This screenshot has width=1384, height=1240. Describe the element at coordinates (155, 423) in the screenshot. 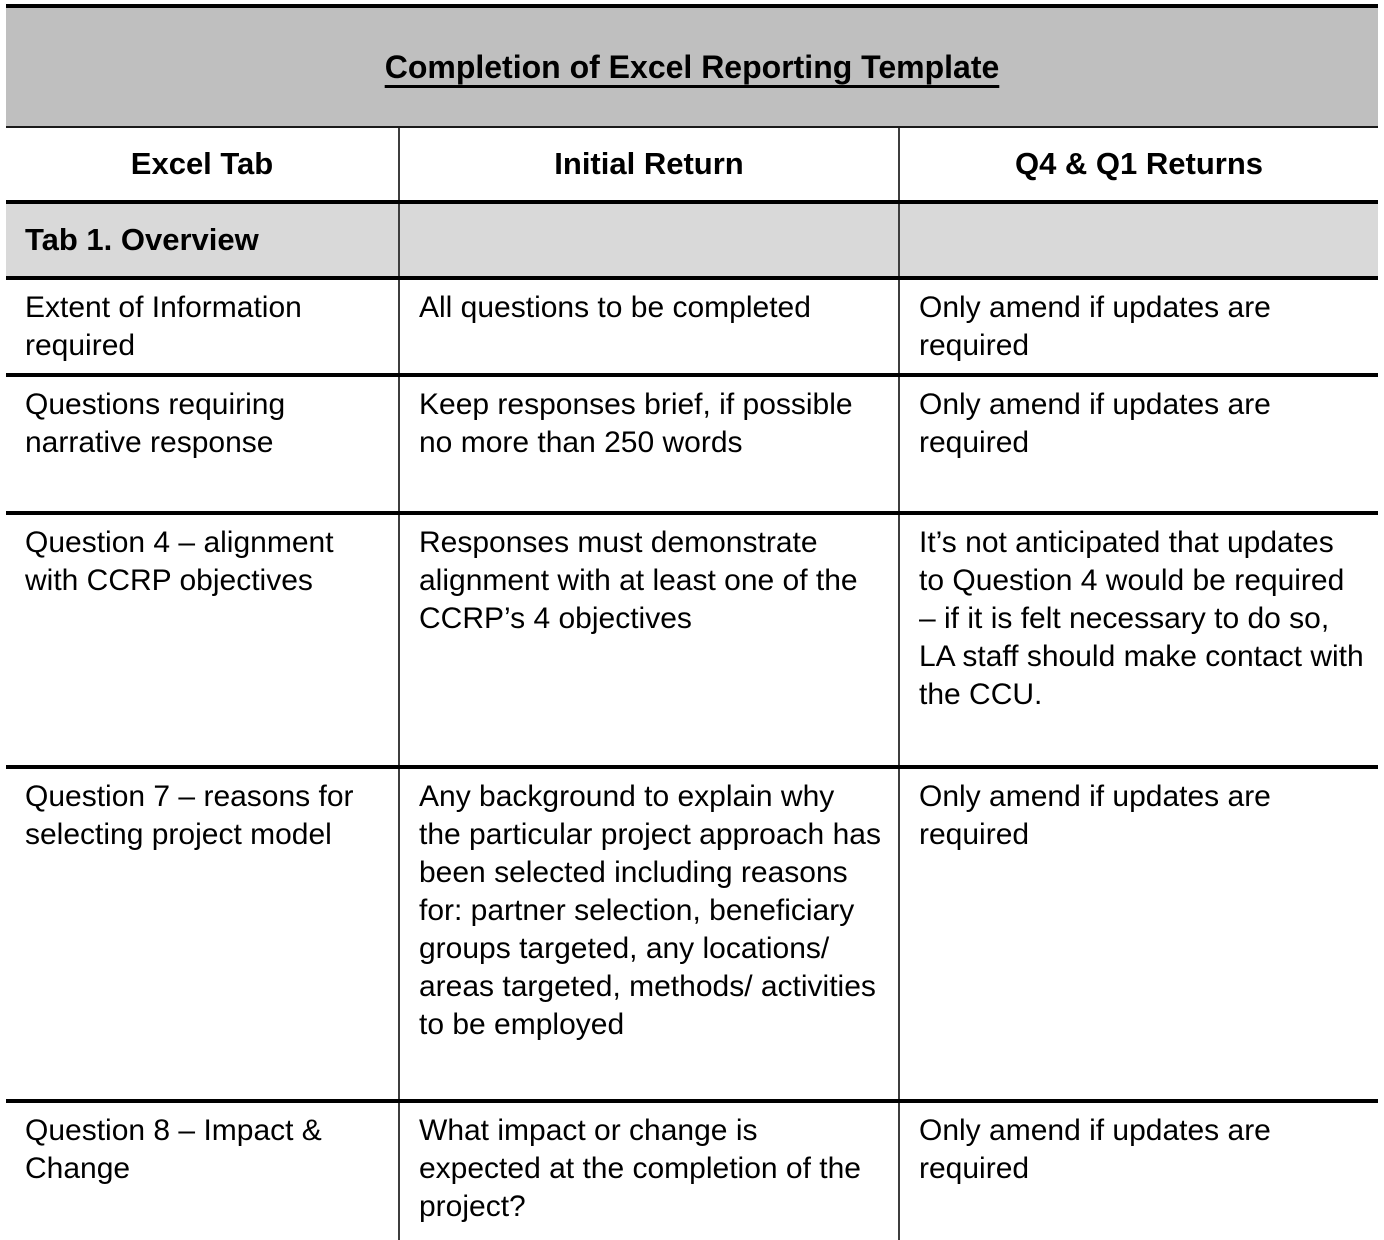

I see `cell-excel-tab: Questions requiring narrative response` at that location.